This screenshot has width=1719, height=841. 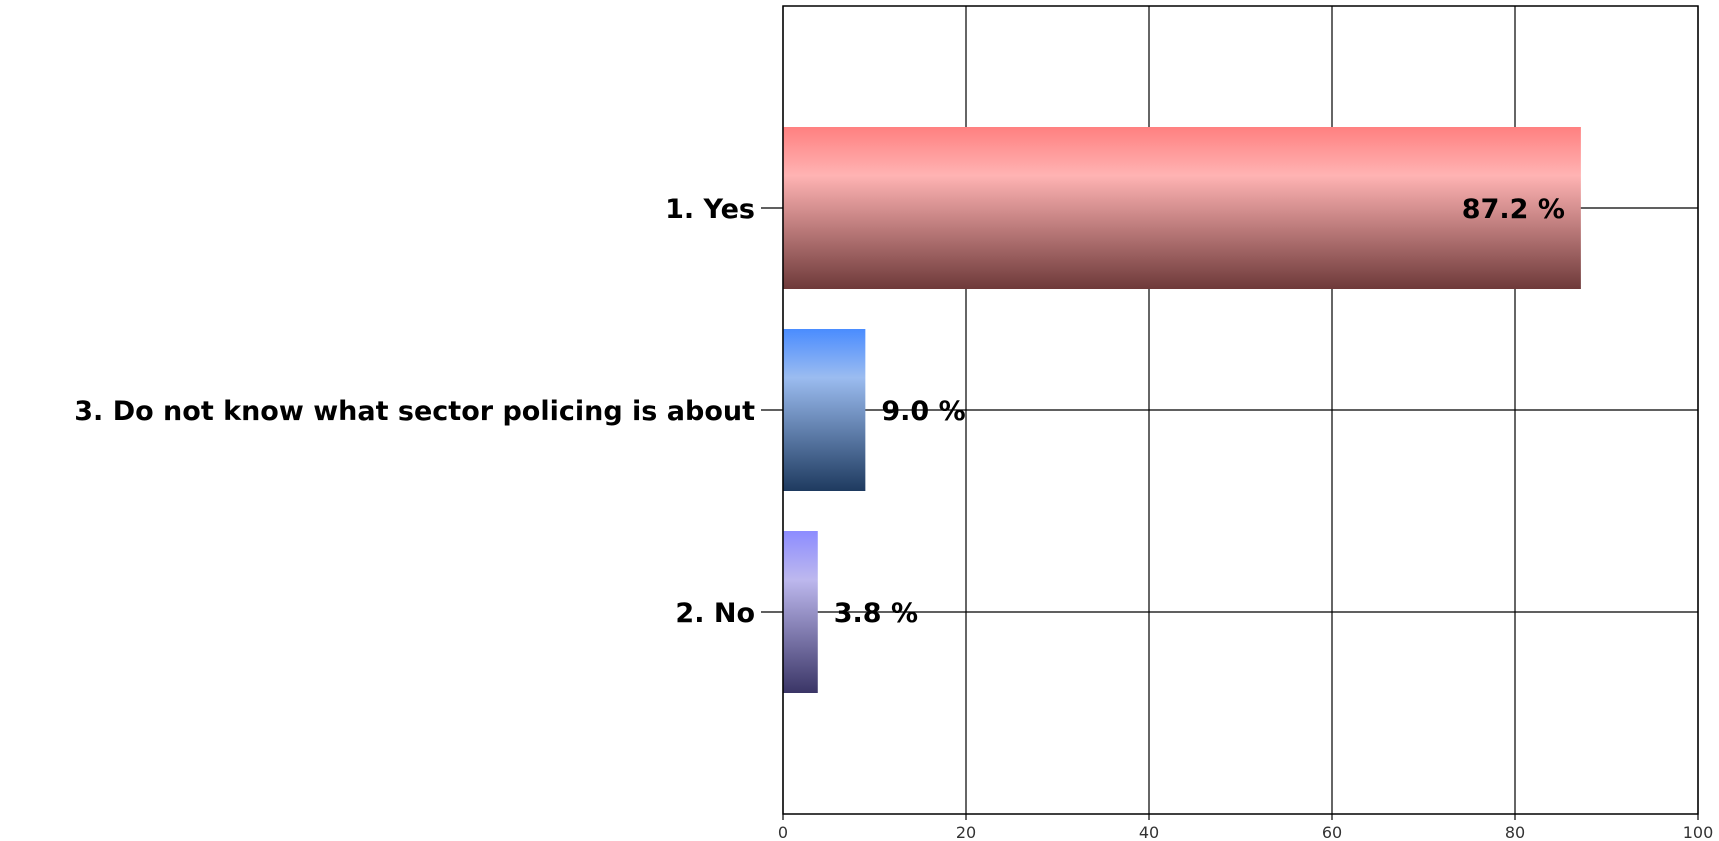 What do you see at coordinates (1698, 832) in the screenshot?
I see `x-tick-label: 100` at bounding box center [1698, 832].